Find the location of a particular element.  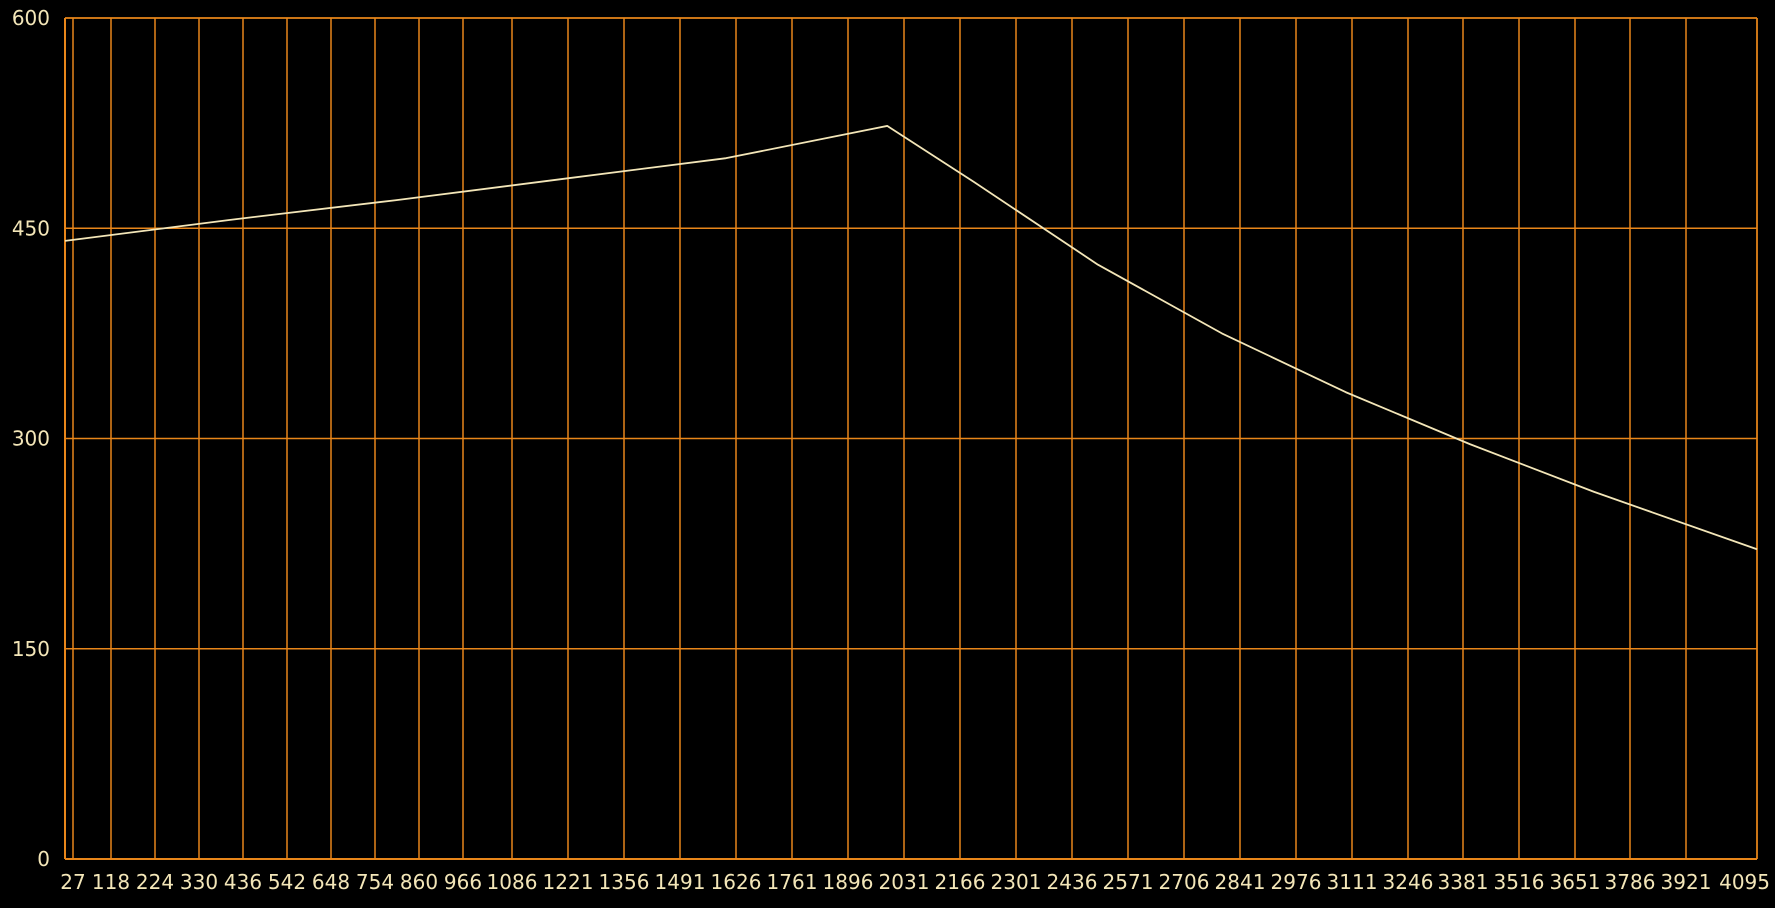

x-tick-label: 754 is located at coordinates (375, 882).